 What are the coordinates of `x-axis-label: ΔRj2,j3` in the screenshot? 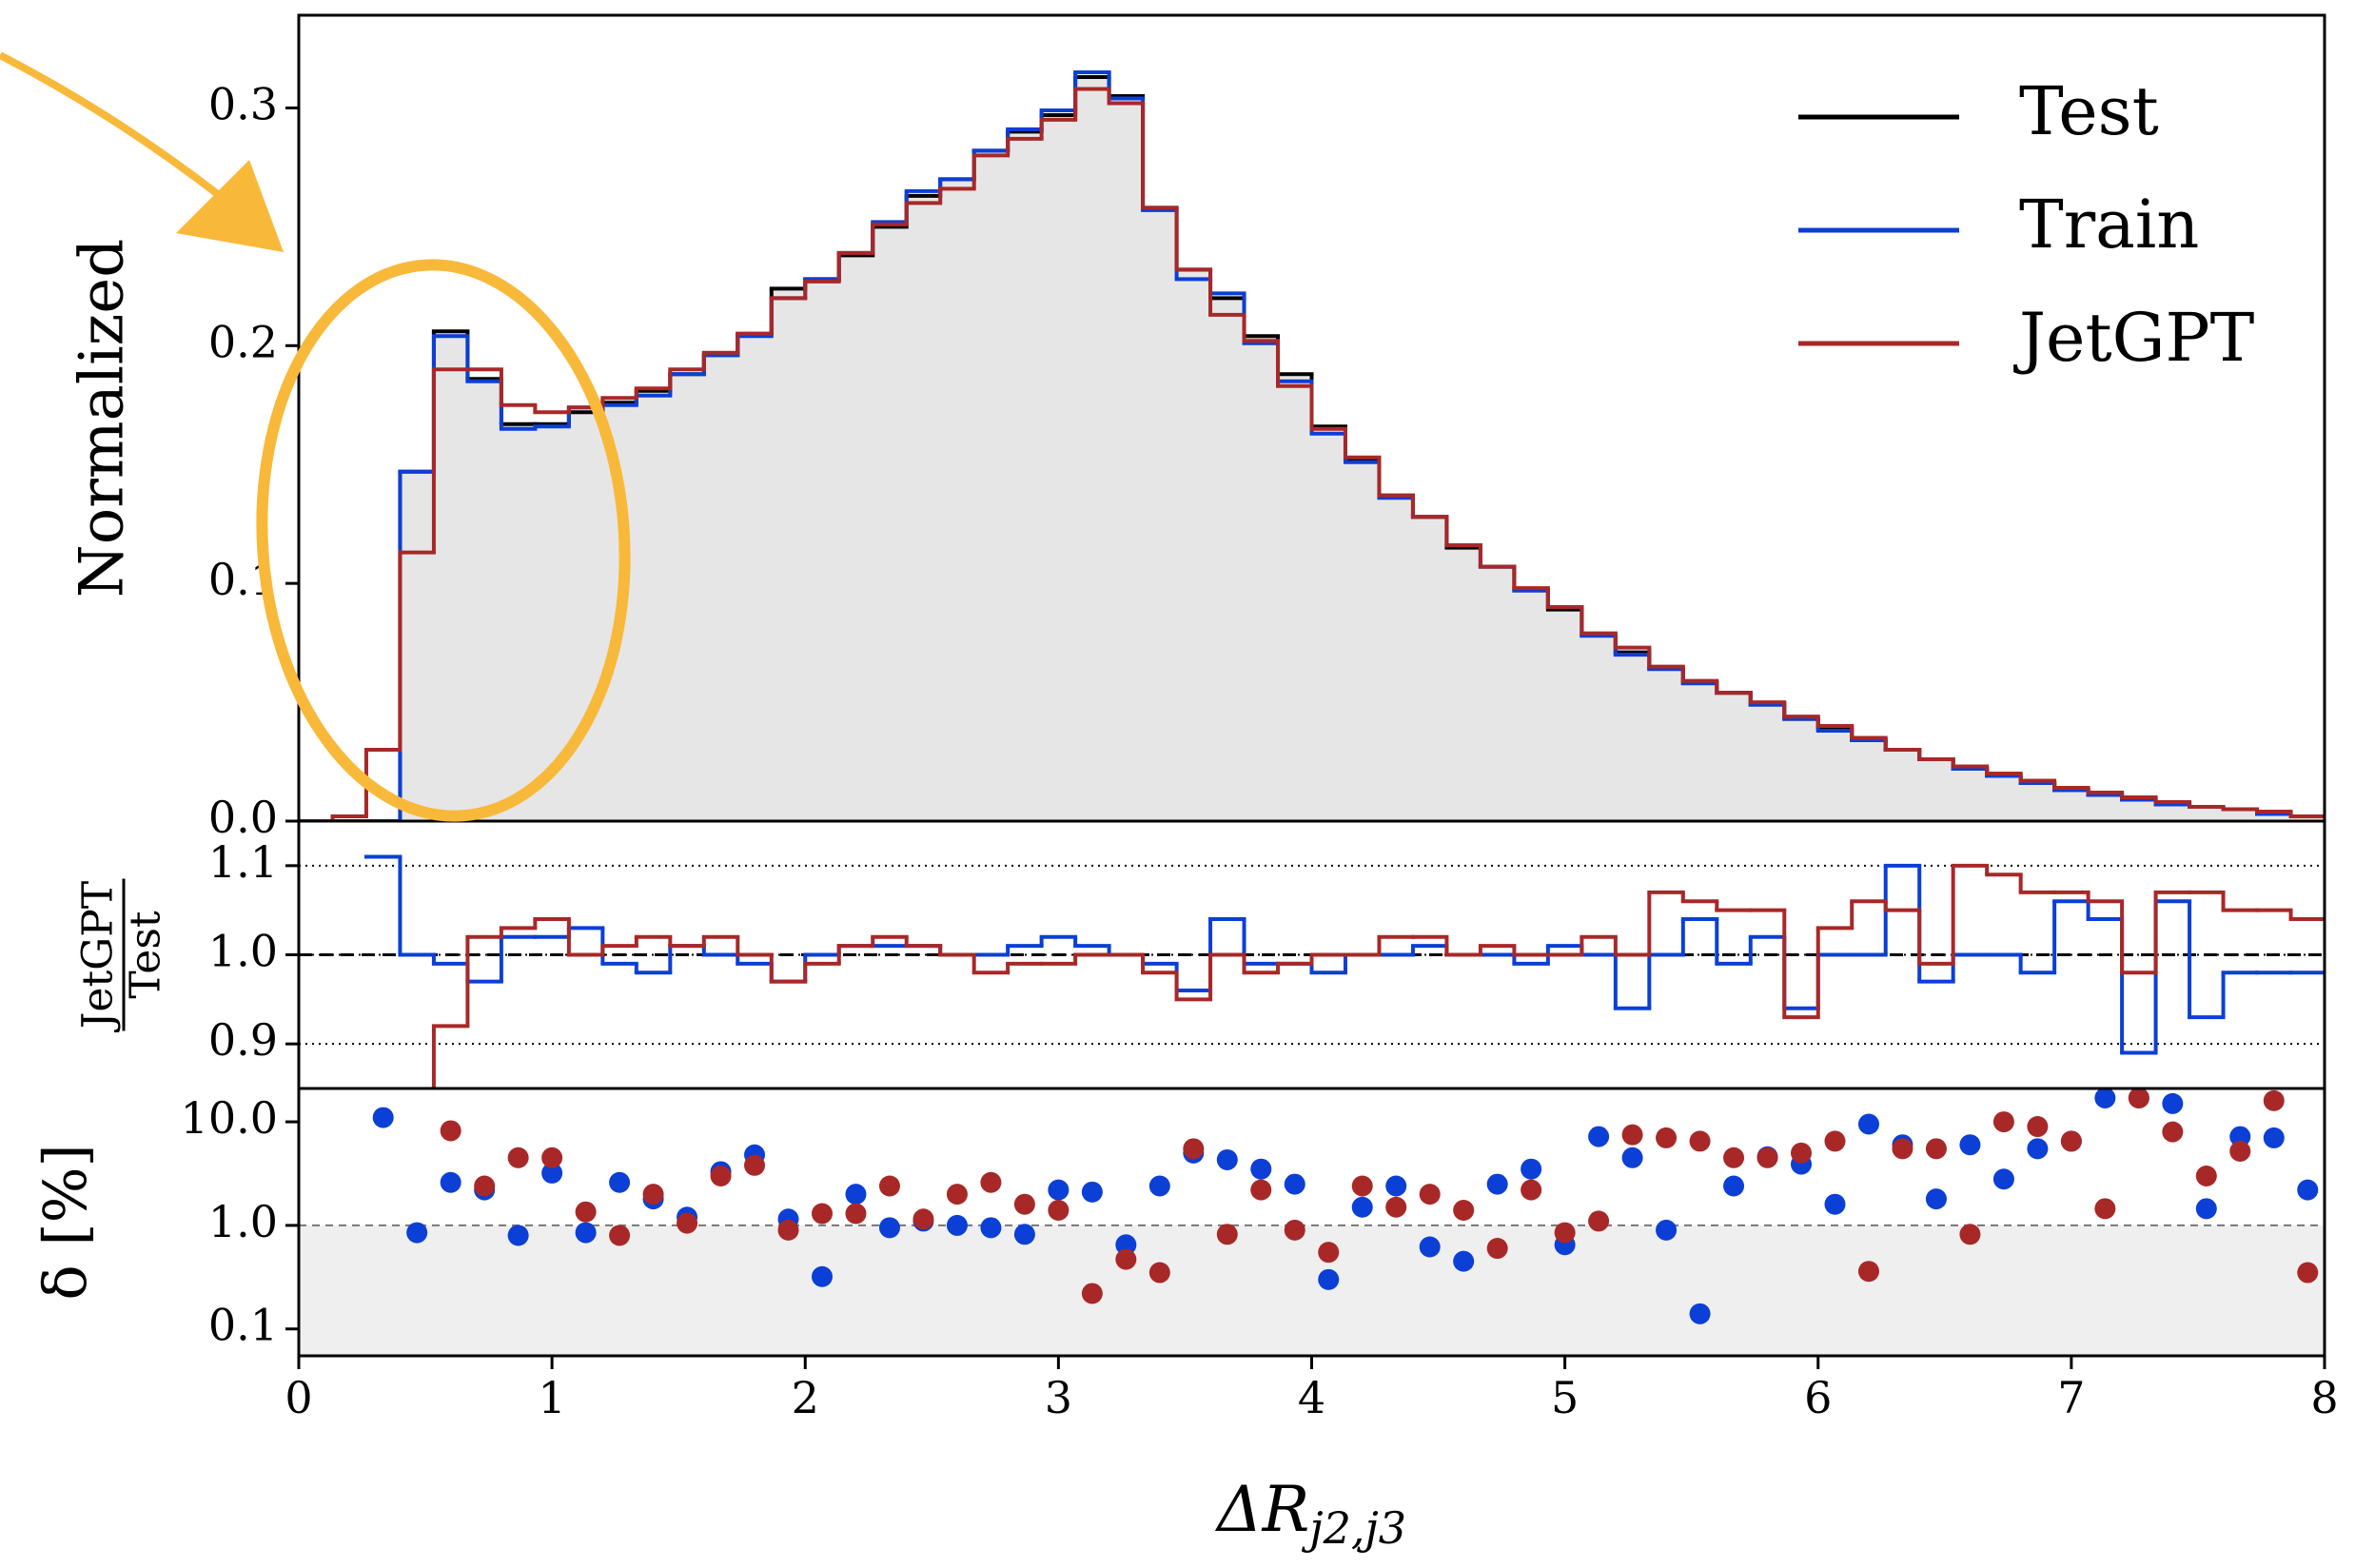 It's located at (1310, 1513).